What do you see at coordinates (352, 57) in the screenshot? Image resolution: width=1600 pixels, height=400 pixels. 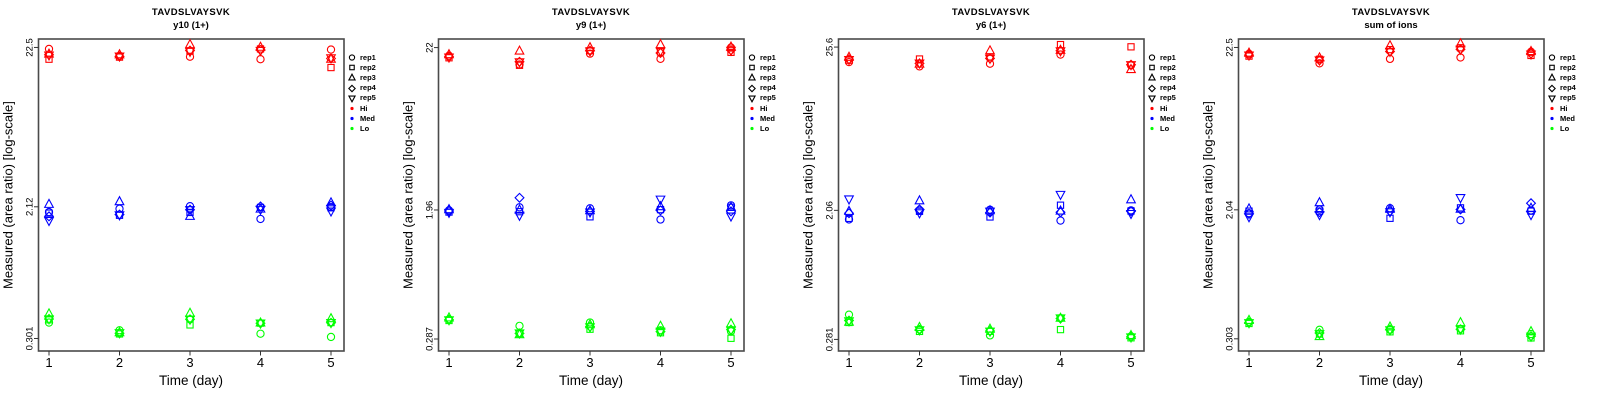 I see `circle-icon` at bounding box center [352, 57].